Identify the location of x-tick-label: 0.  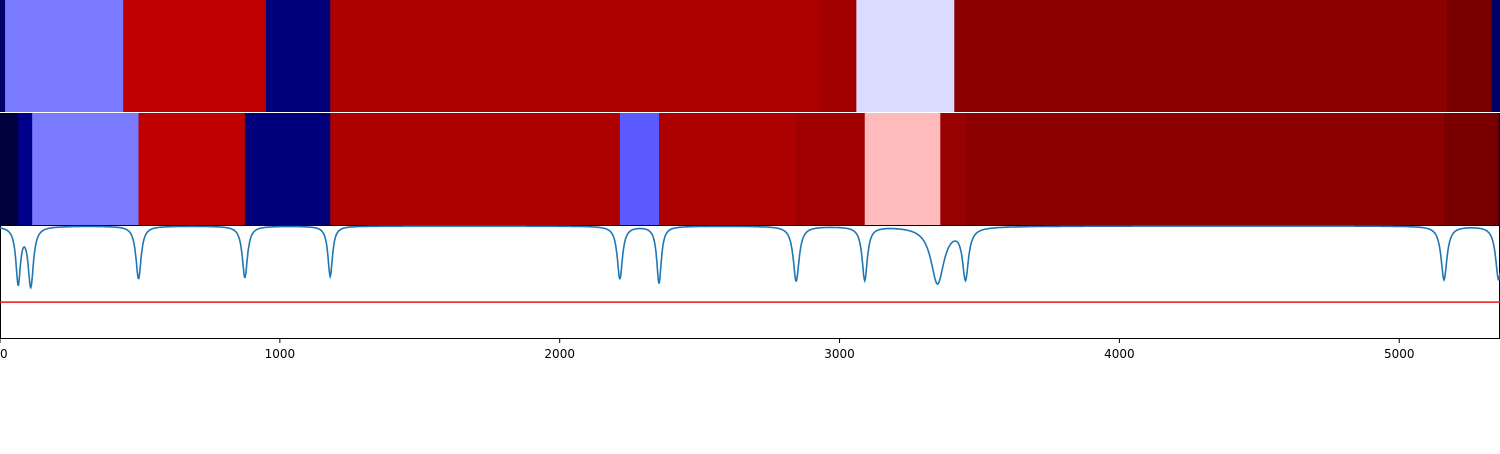
(4, 354).